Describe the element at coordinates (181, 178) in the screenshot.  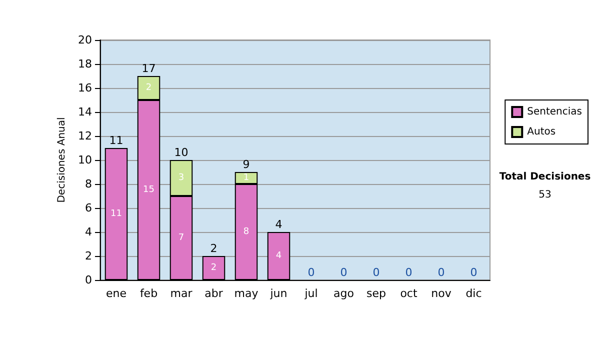
I see `data-label: 3` at that location.